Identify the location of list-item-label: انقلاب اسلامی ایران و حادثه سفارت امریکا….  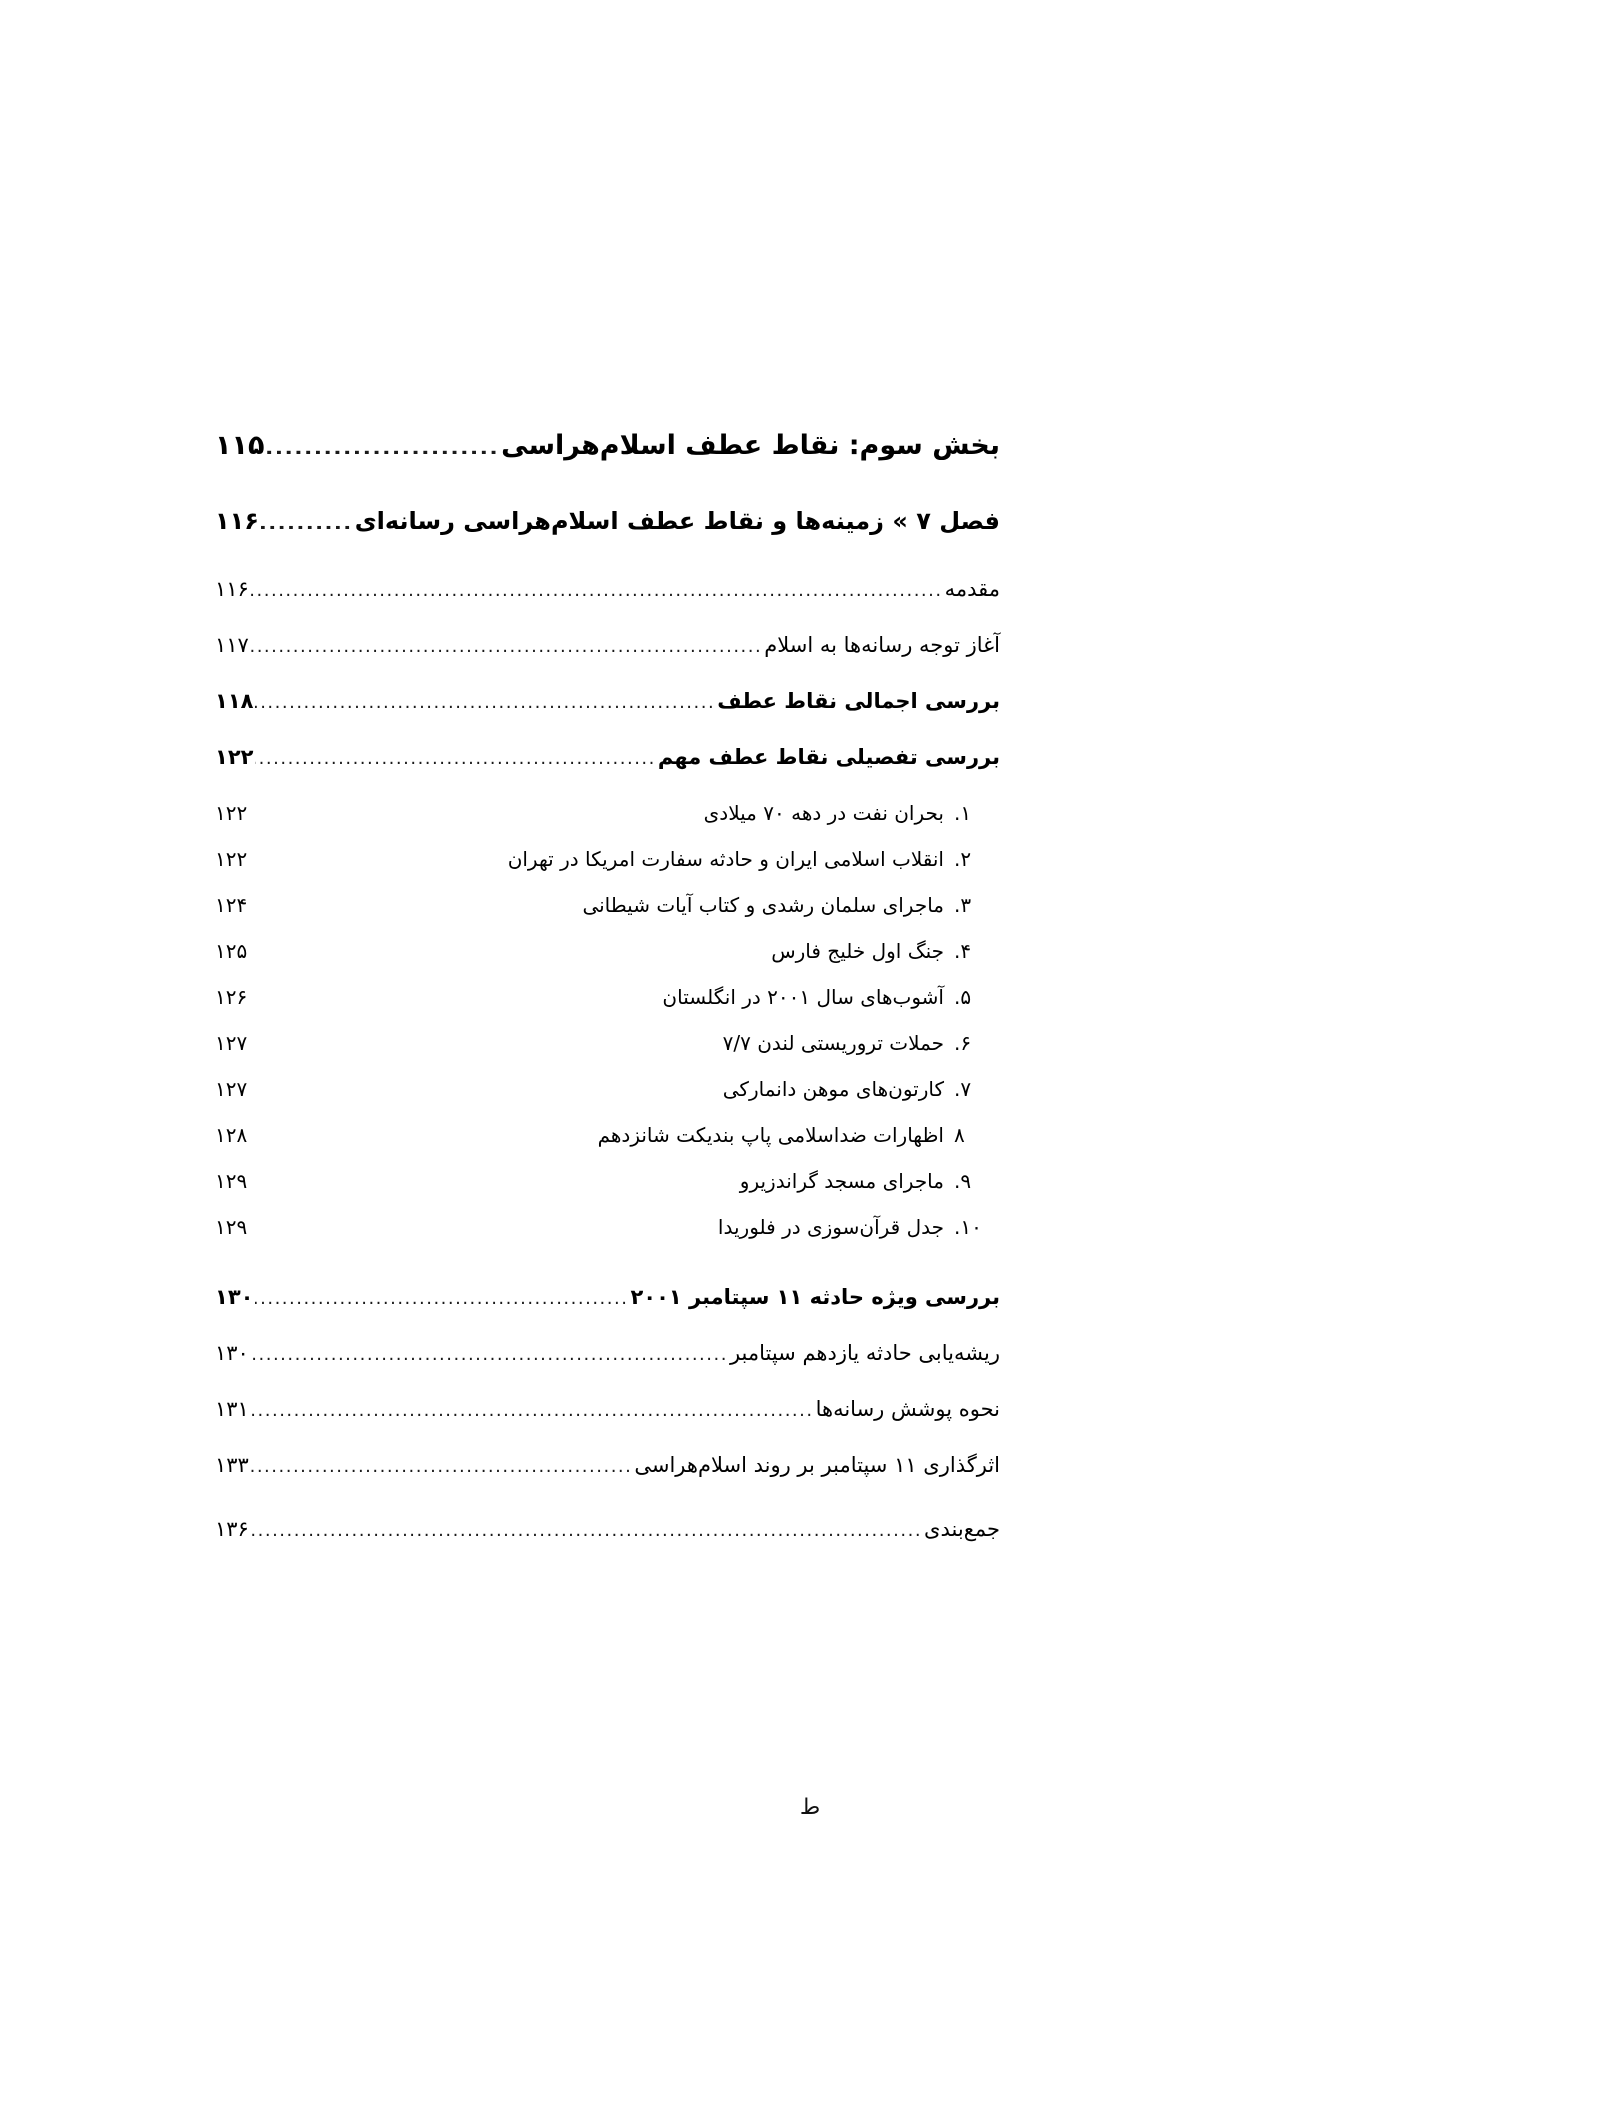
(725, 859).